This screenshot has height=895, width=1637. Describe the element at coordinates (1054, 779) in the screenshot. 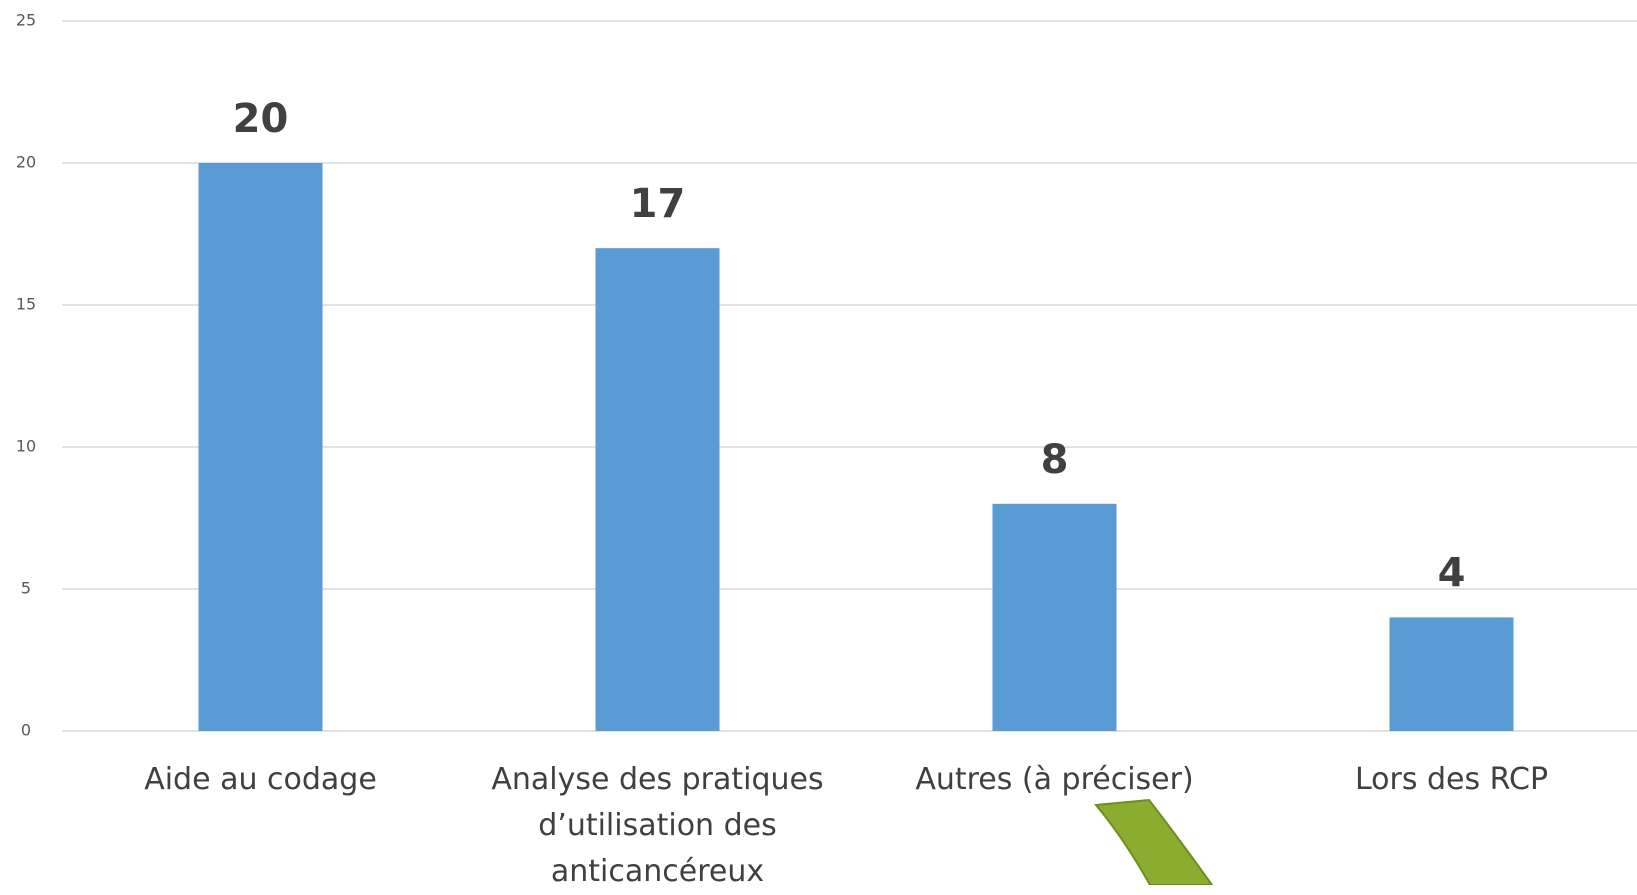

I see `x-tick-label: Autres (à préciser)` at that location.